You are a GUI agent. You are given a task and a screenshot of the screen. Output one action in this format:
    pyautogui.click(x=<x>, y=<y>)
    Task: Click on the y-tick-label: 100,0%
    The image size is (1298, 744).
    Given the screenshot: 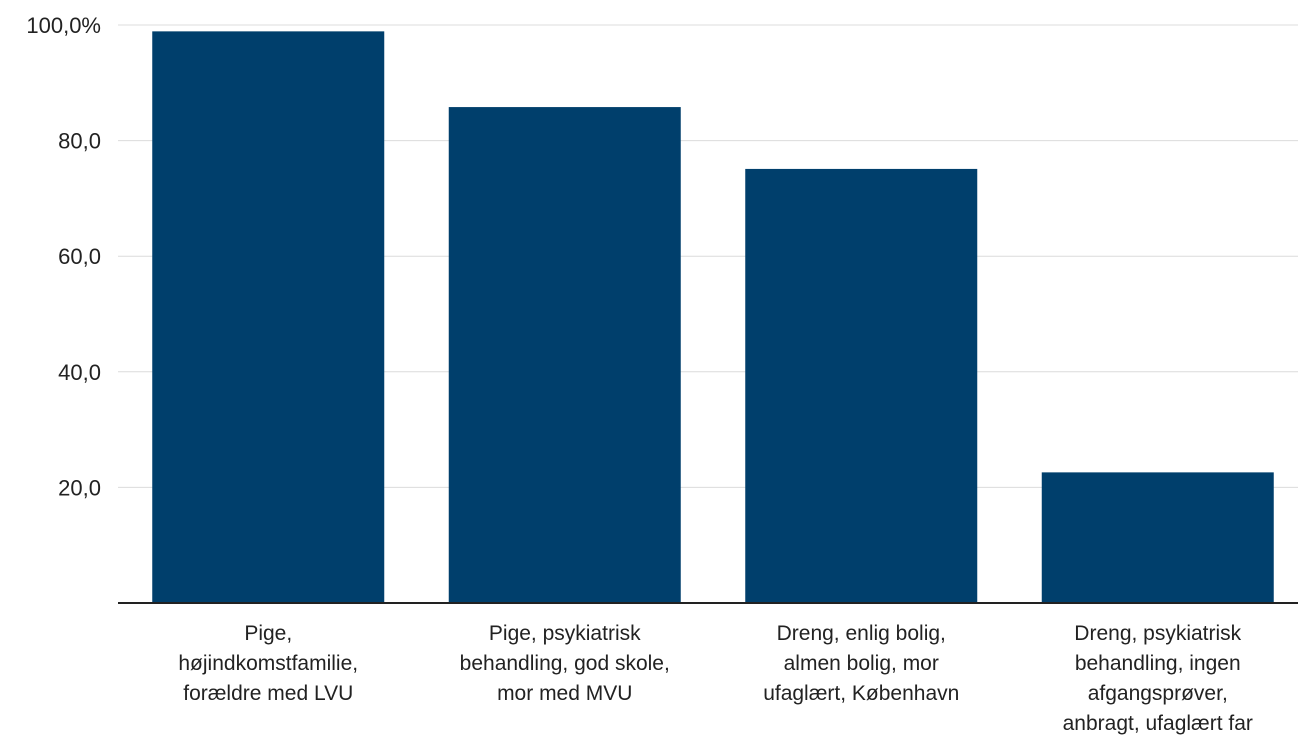 What is the action you would take?
    pyautogui.click(x=63, y=25)
    